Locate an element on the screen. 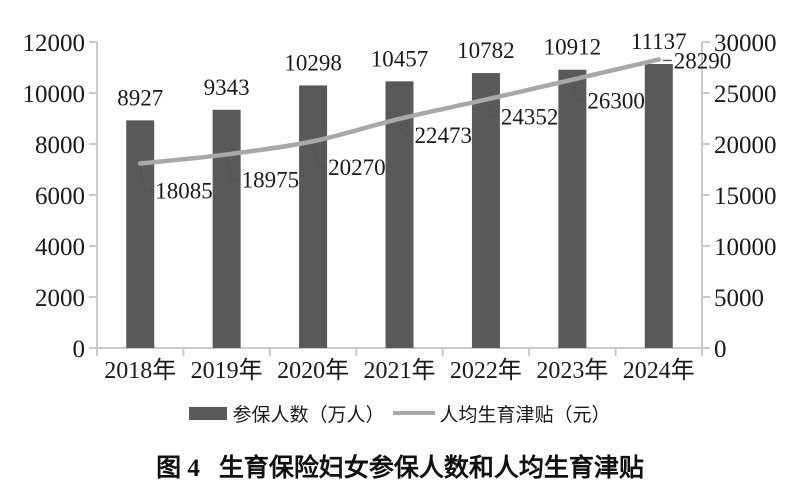  right-axis-tick-label: 10000 is located at coordinates (745, 247).